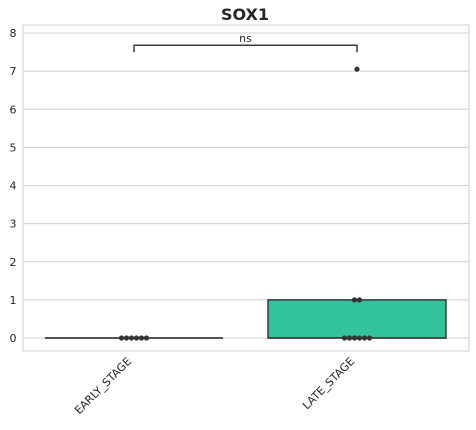 Image resolution: width=476 pixels, height=430 pixels. Describe the element at coordinates (13, 71) in the screenshot. I see `y-tick-label: 7` at that location.